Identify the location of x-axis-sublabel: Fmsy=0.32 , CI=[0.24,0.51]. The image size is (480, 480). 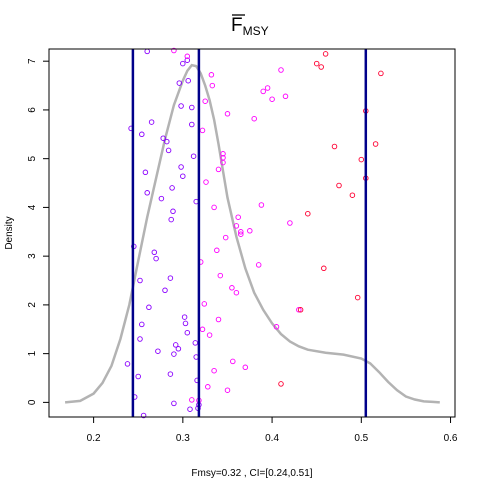
(251, 473).